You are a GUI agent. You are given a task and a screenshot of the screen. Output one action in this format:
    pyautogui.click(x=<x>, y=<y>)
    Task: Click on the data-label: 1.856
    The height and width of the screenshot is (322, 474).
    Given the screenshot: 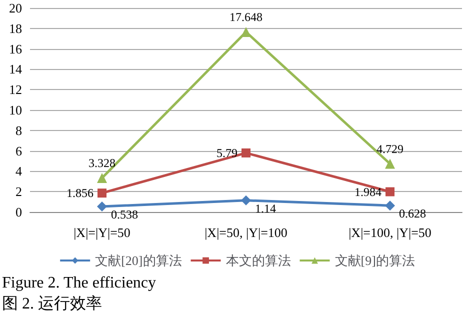 What is the action you would take?
    pyautogui.click(x=80, y=193)
    